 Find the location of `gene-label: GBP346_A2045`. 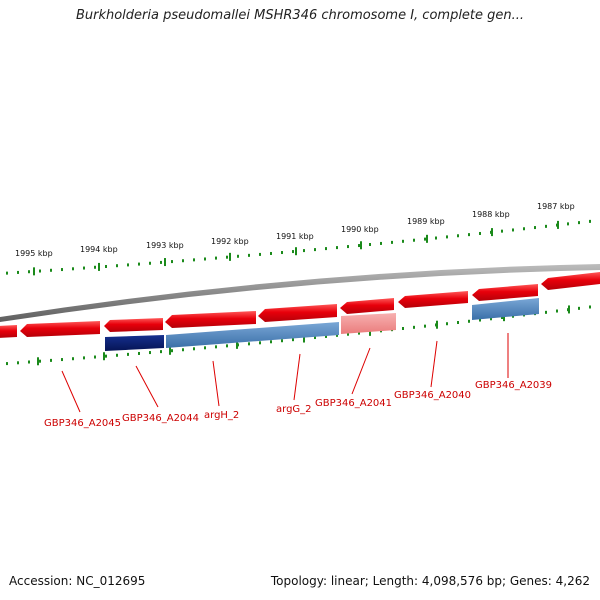

gene-label: GBP346_A2045 is located at coordinates (82, 423).